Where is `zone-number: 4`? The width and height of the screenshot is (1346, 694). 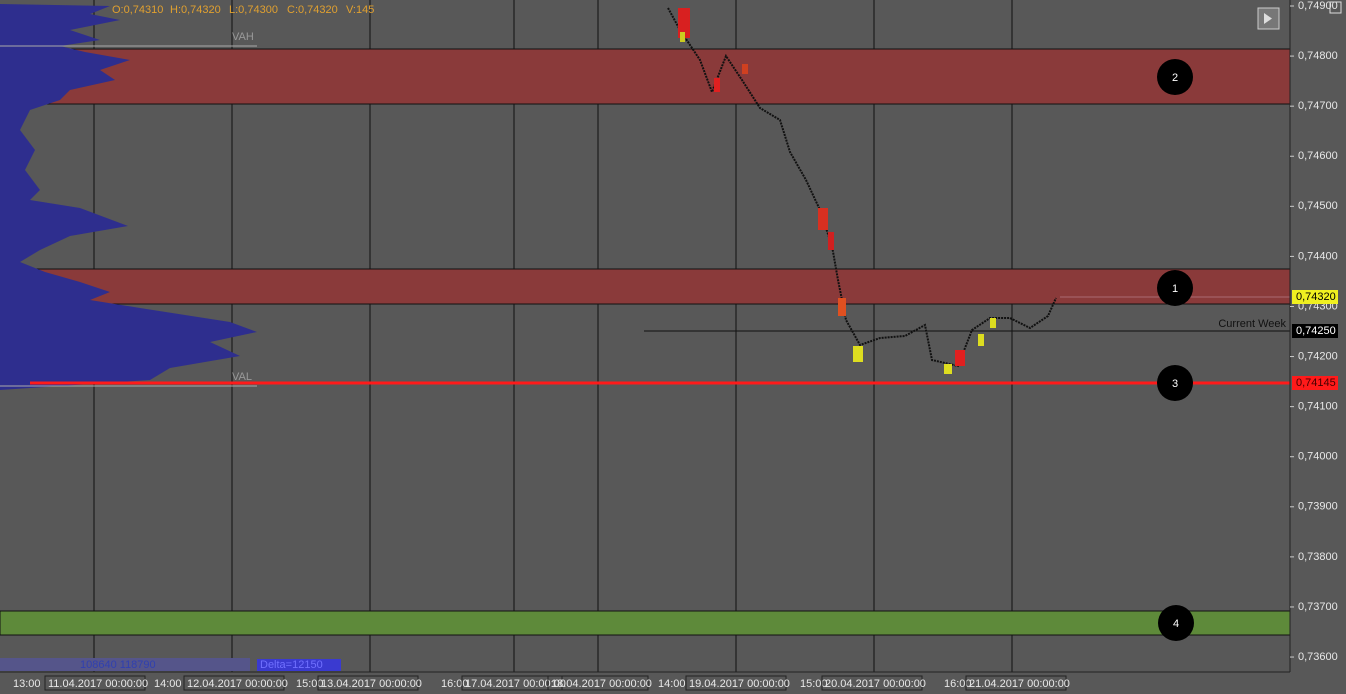 zone-number: 4 is located at coordinates (1176, 624).